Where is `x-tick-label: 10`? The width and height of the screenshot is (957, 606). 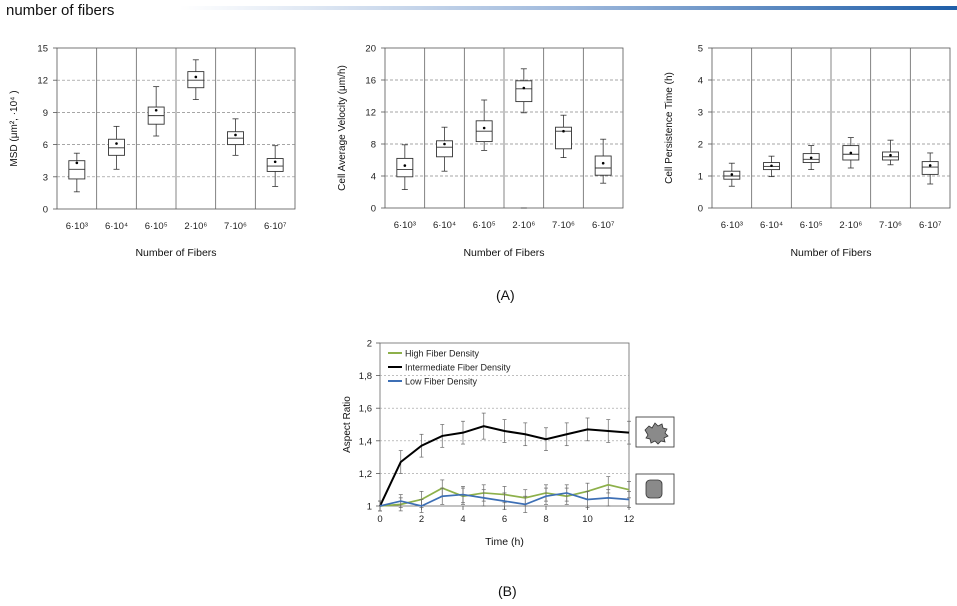
x-tick-label: 10 is located at coordinates (587, 519).